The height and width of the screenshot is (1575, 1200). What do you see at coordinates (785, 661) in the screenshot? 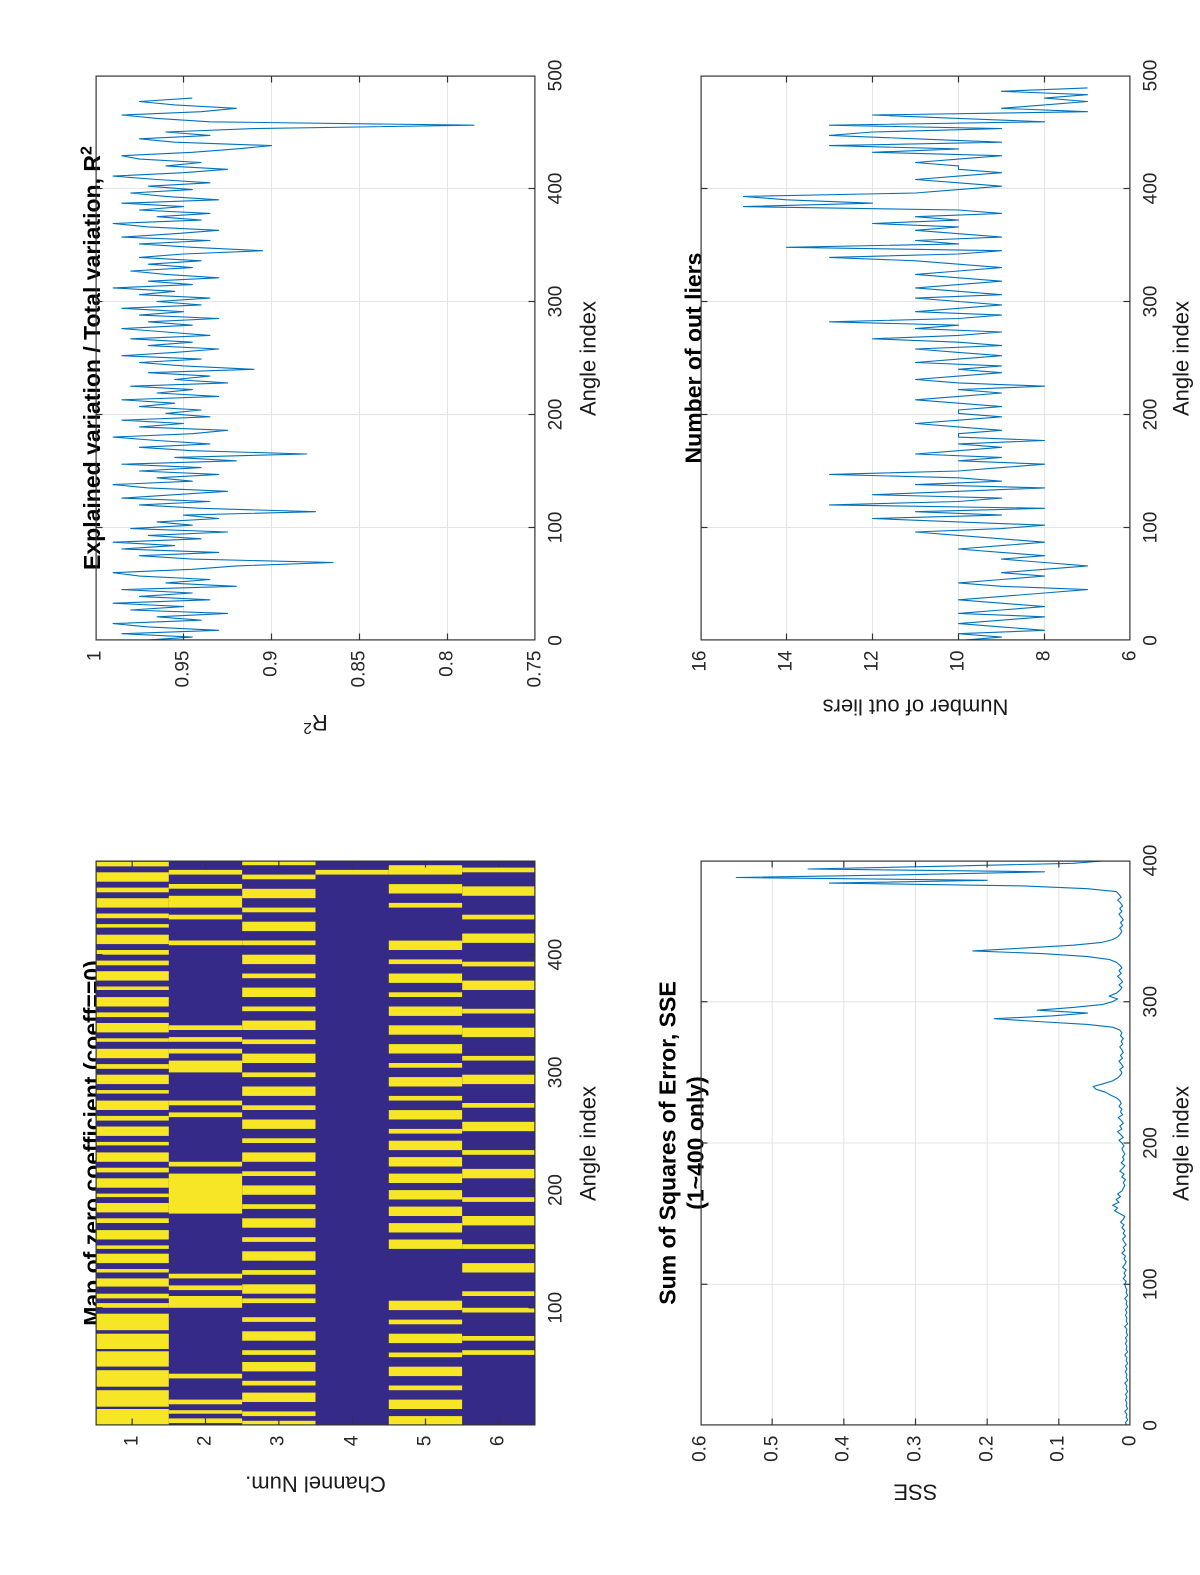
I see `outliers-y-tick-label: 14` at bounding box center [785, 661].